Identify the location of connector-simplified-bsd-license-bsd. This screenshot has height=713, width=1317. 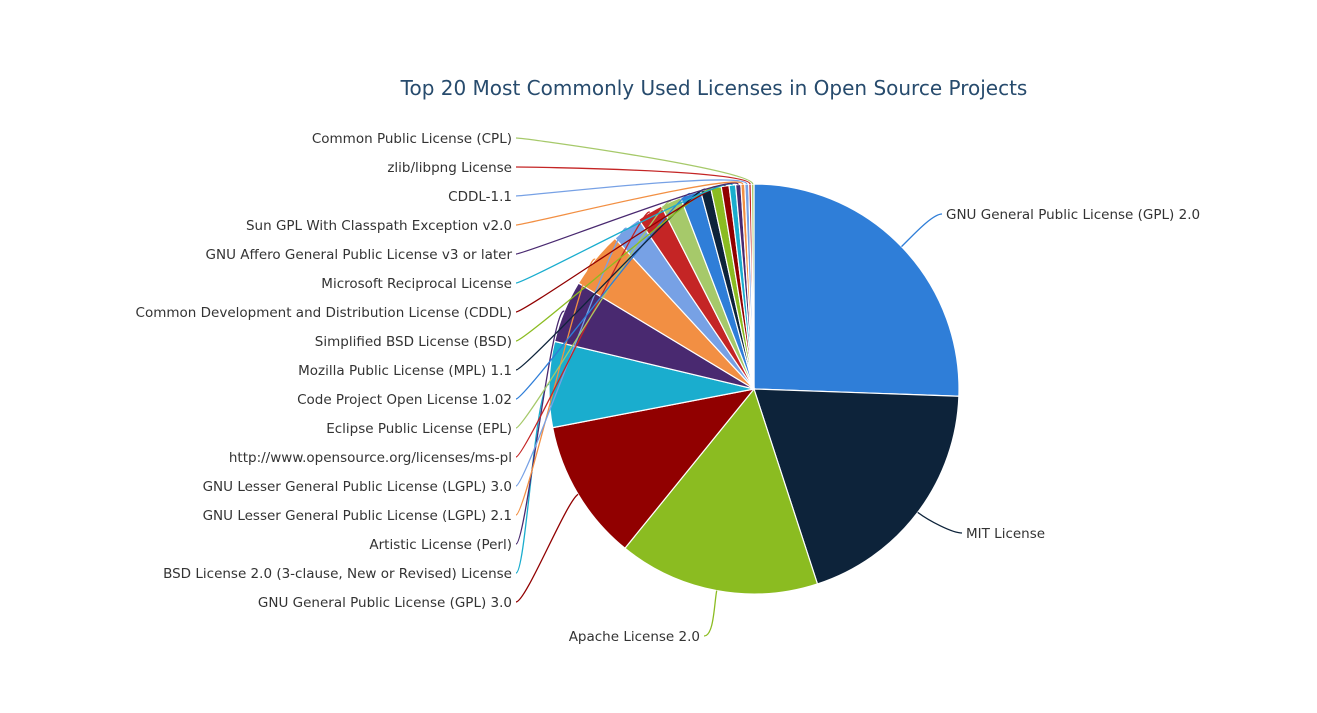
(616, 264).